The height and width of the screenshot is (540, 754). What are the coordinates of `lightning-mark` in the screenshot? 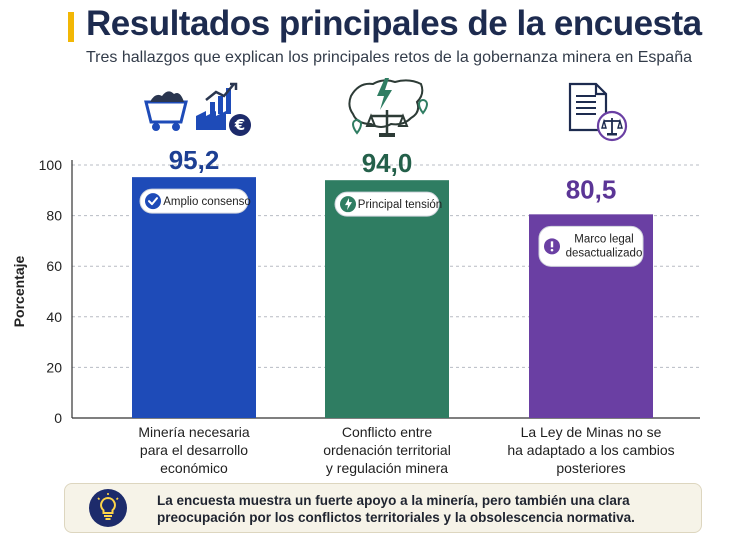 It's located at (348, 204).